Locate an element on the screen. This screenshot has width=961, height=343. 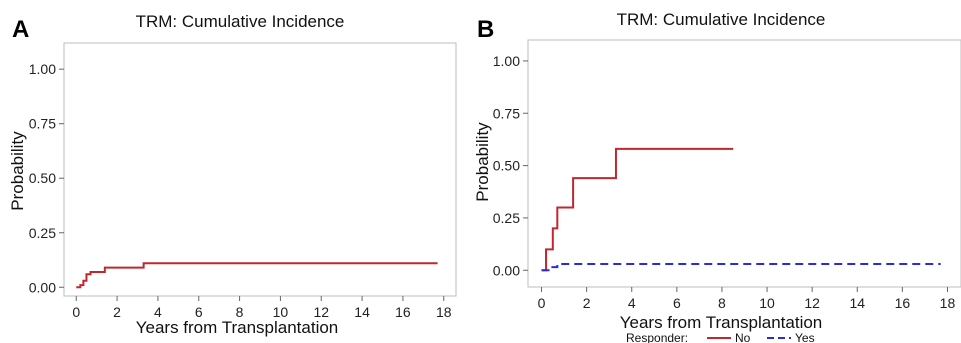
panel-b-title: TRM: Cumulative Incidence is located at coordinates (721, 19).